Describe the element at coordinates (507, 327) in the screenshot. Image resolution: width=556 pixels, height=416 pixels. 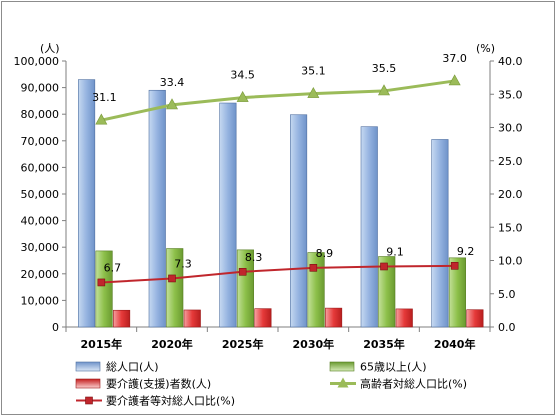
I see `right-tick-label: 0.0` at that location.